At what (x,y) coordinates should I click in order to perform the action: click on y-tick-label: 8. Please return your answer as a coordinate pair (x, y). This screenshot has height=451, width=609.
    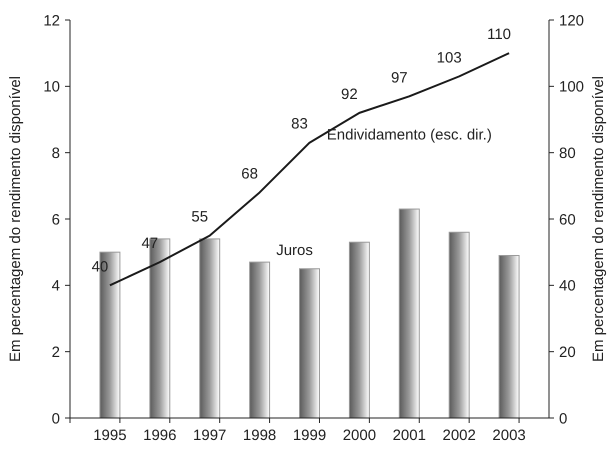
    Looking at the image, I should click on (56, 153).